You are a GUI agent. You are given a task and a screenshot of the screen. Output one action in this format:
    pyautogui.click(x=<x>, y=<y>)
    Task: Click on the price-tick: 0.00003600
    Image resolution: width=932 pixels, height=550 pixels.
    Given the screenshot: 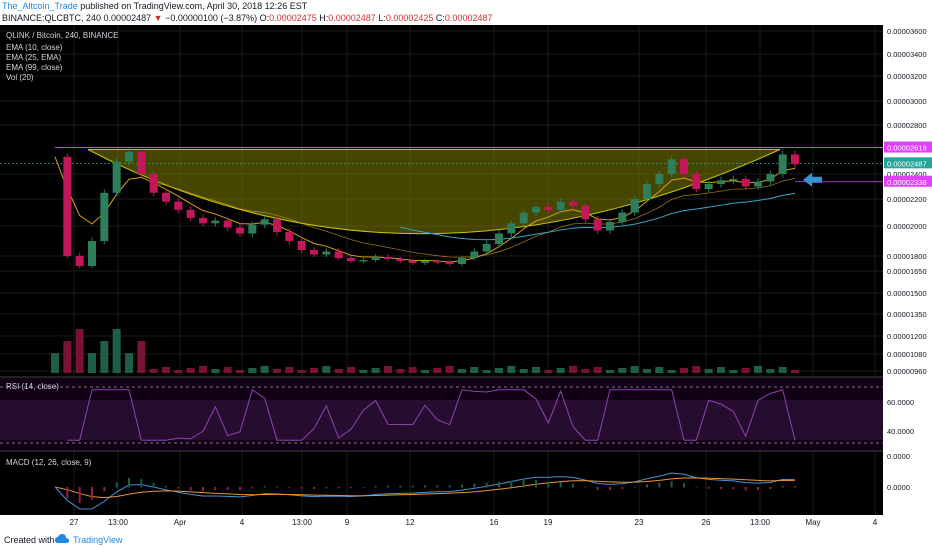 What is the action you would take?
    pyautogui.click(x=907, y=31)
    